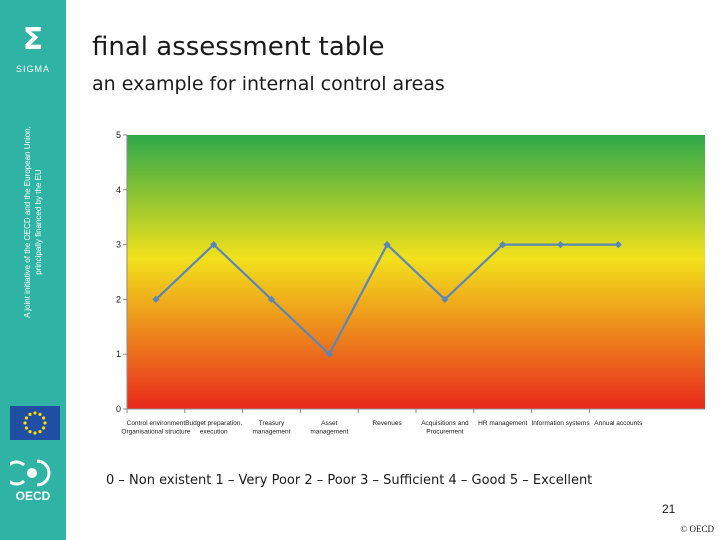  I want to click on x-tick-label-line: Acquisitions and, so click(445, 423).